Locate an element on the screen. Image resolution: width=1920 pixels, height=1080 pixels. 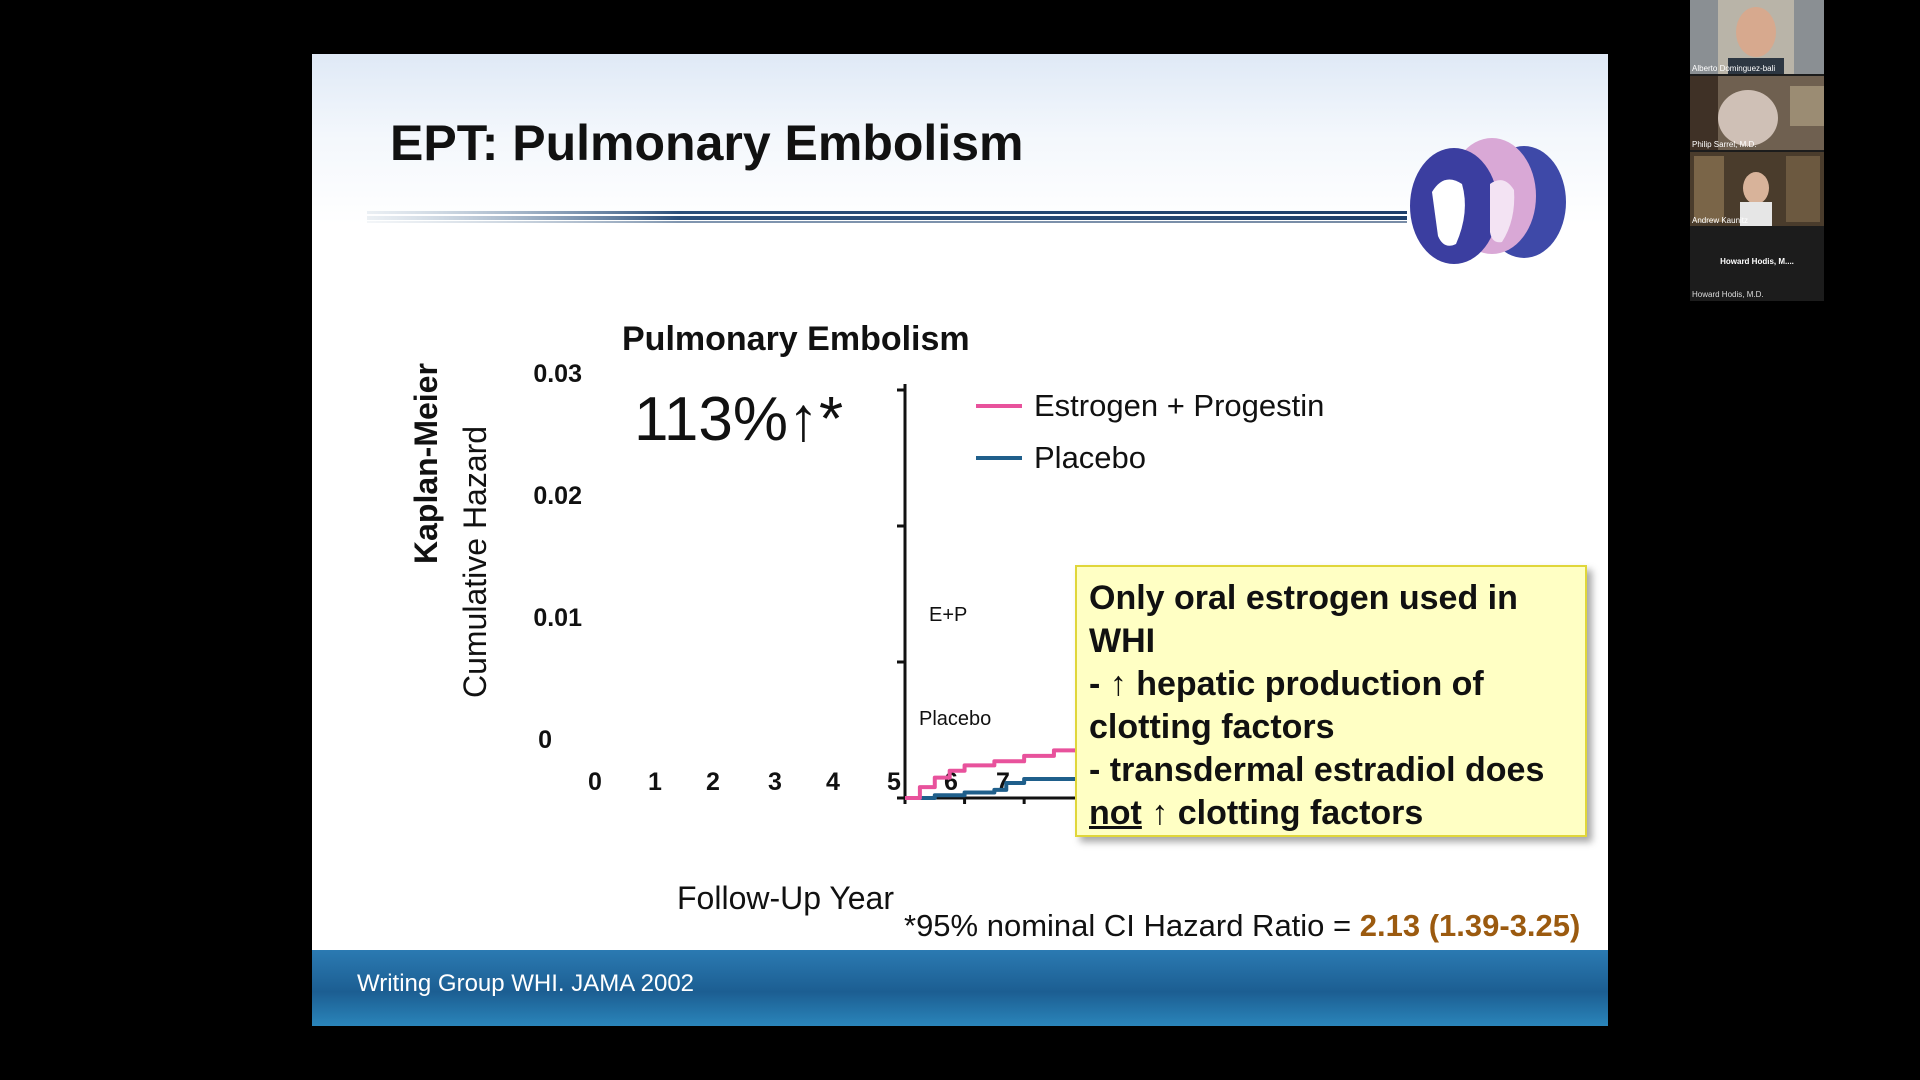
x-tick-label: 6 is located at coordinates (951, 782).